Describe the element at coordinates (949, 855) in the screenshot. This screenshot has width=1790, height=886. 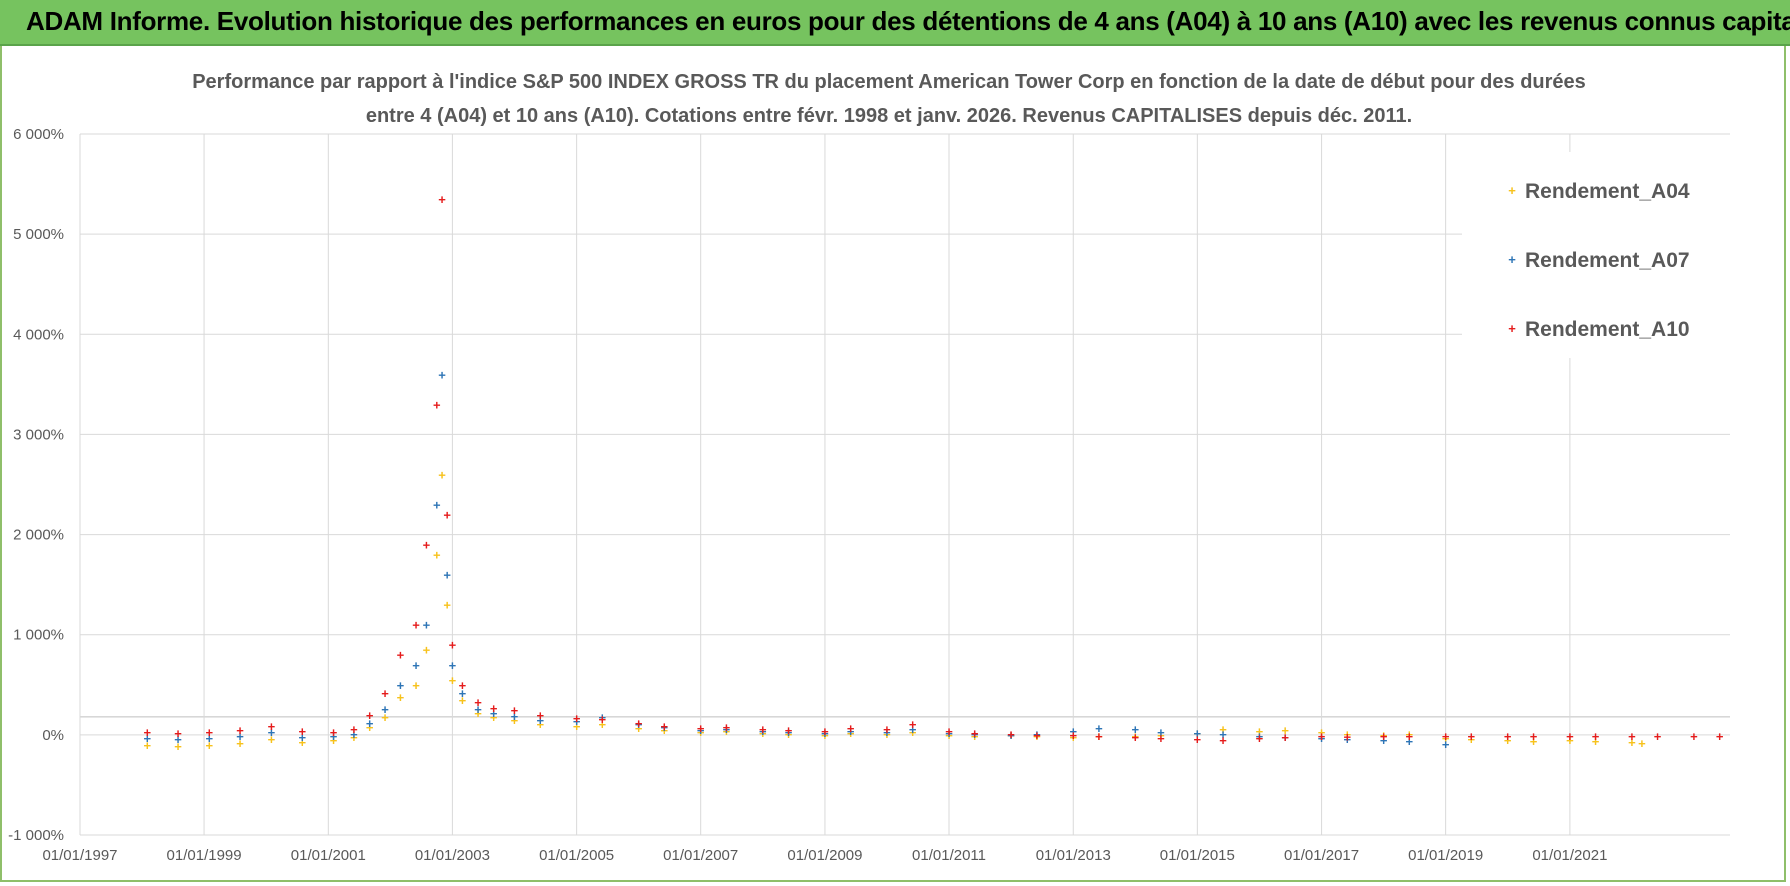
I see `x-tick-label: 01/01/2011` at that location.